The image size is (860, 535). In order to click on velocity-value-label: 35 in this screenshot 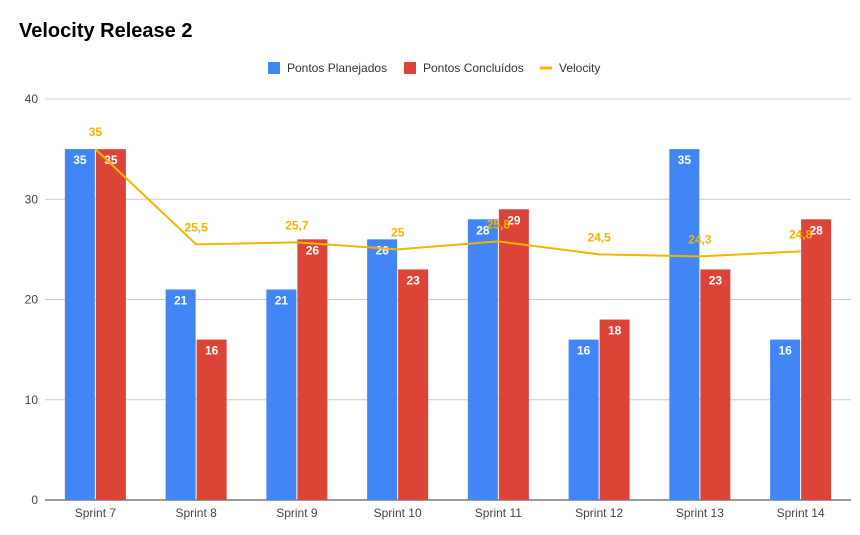, I will do `click(96, 132)`.